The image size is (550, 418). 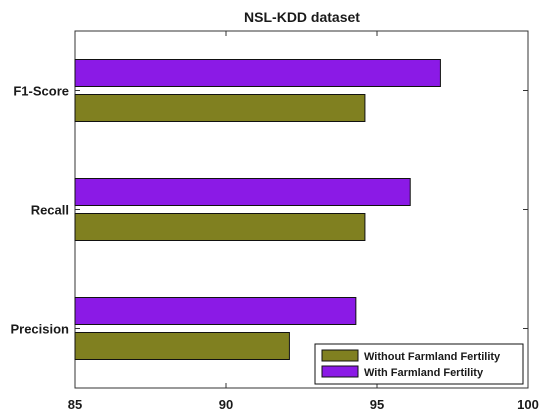 I want to click on chart-title: NSL-KDD dataset, so click(x=302, y=17).